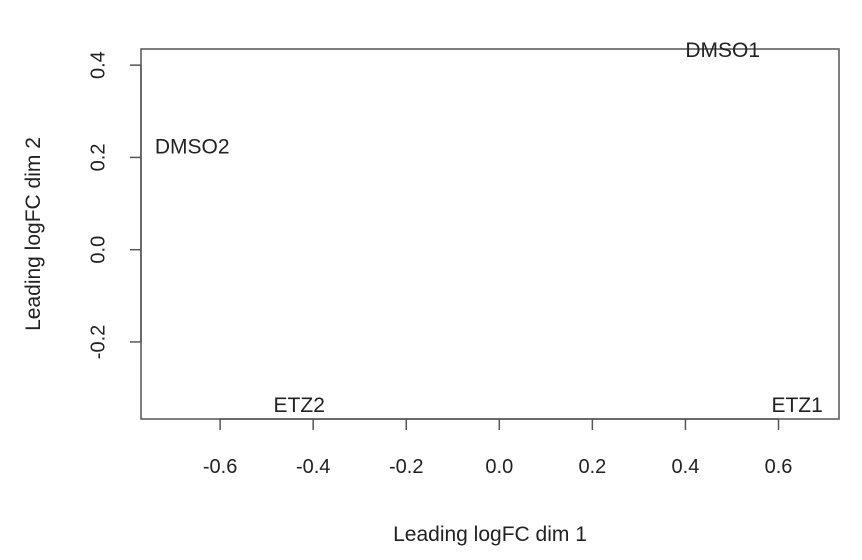 This screenshot has width=862, height=560. I want to click on point-label-etz2: ETZ2, so click(299, 405).